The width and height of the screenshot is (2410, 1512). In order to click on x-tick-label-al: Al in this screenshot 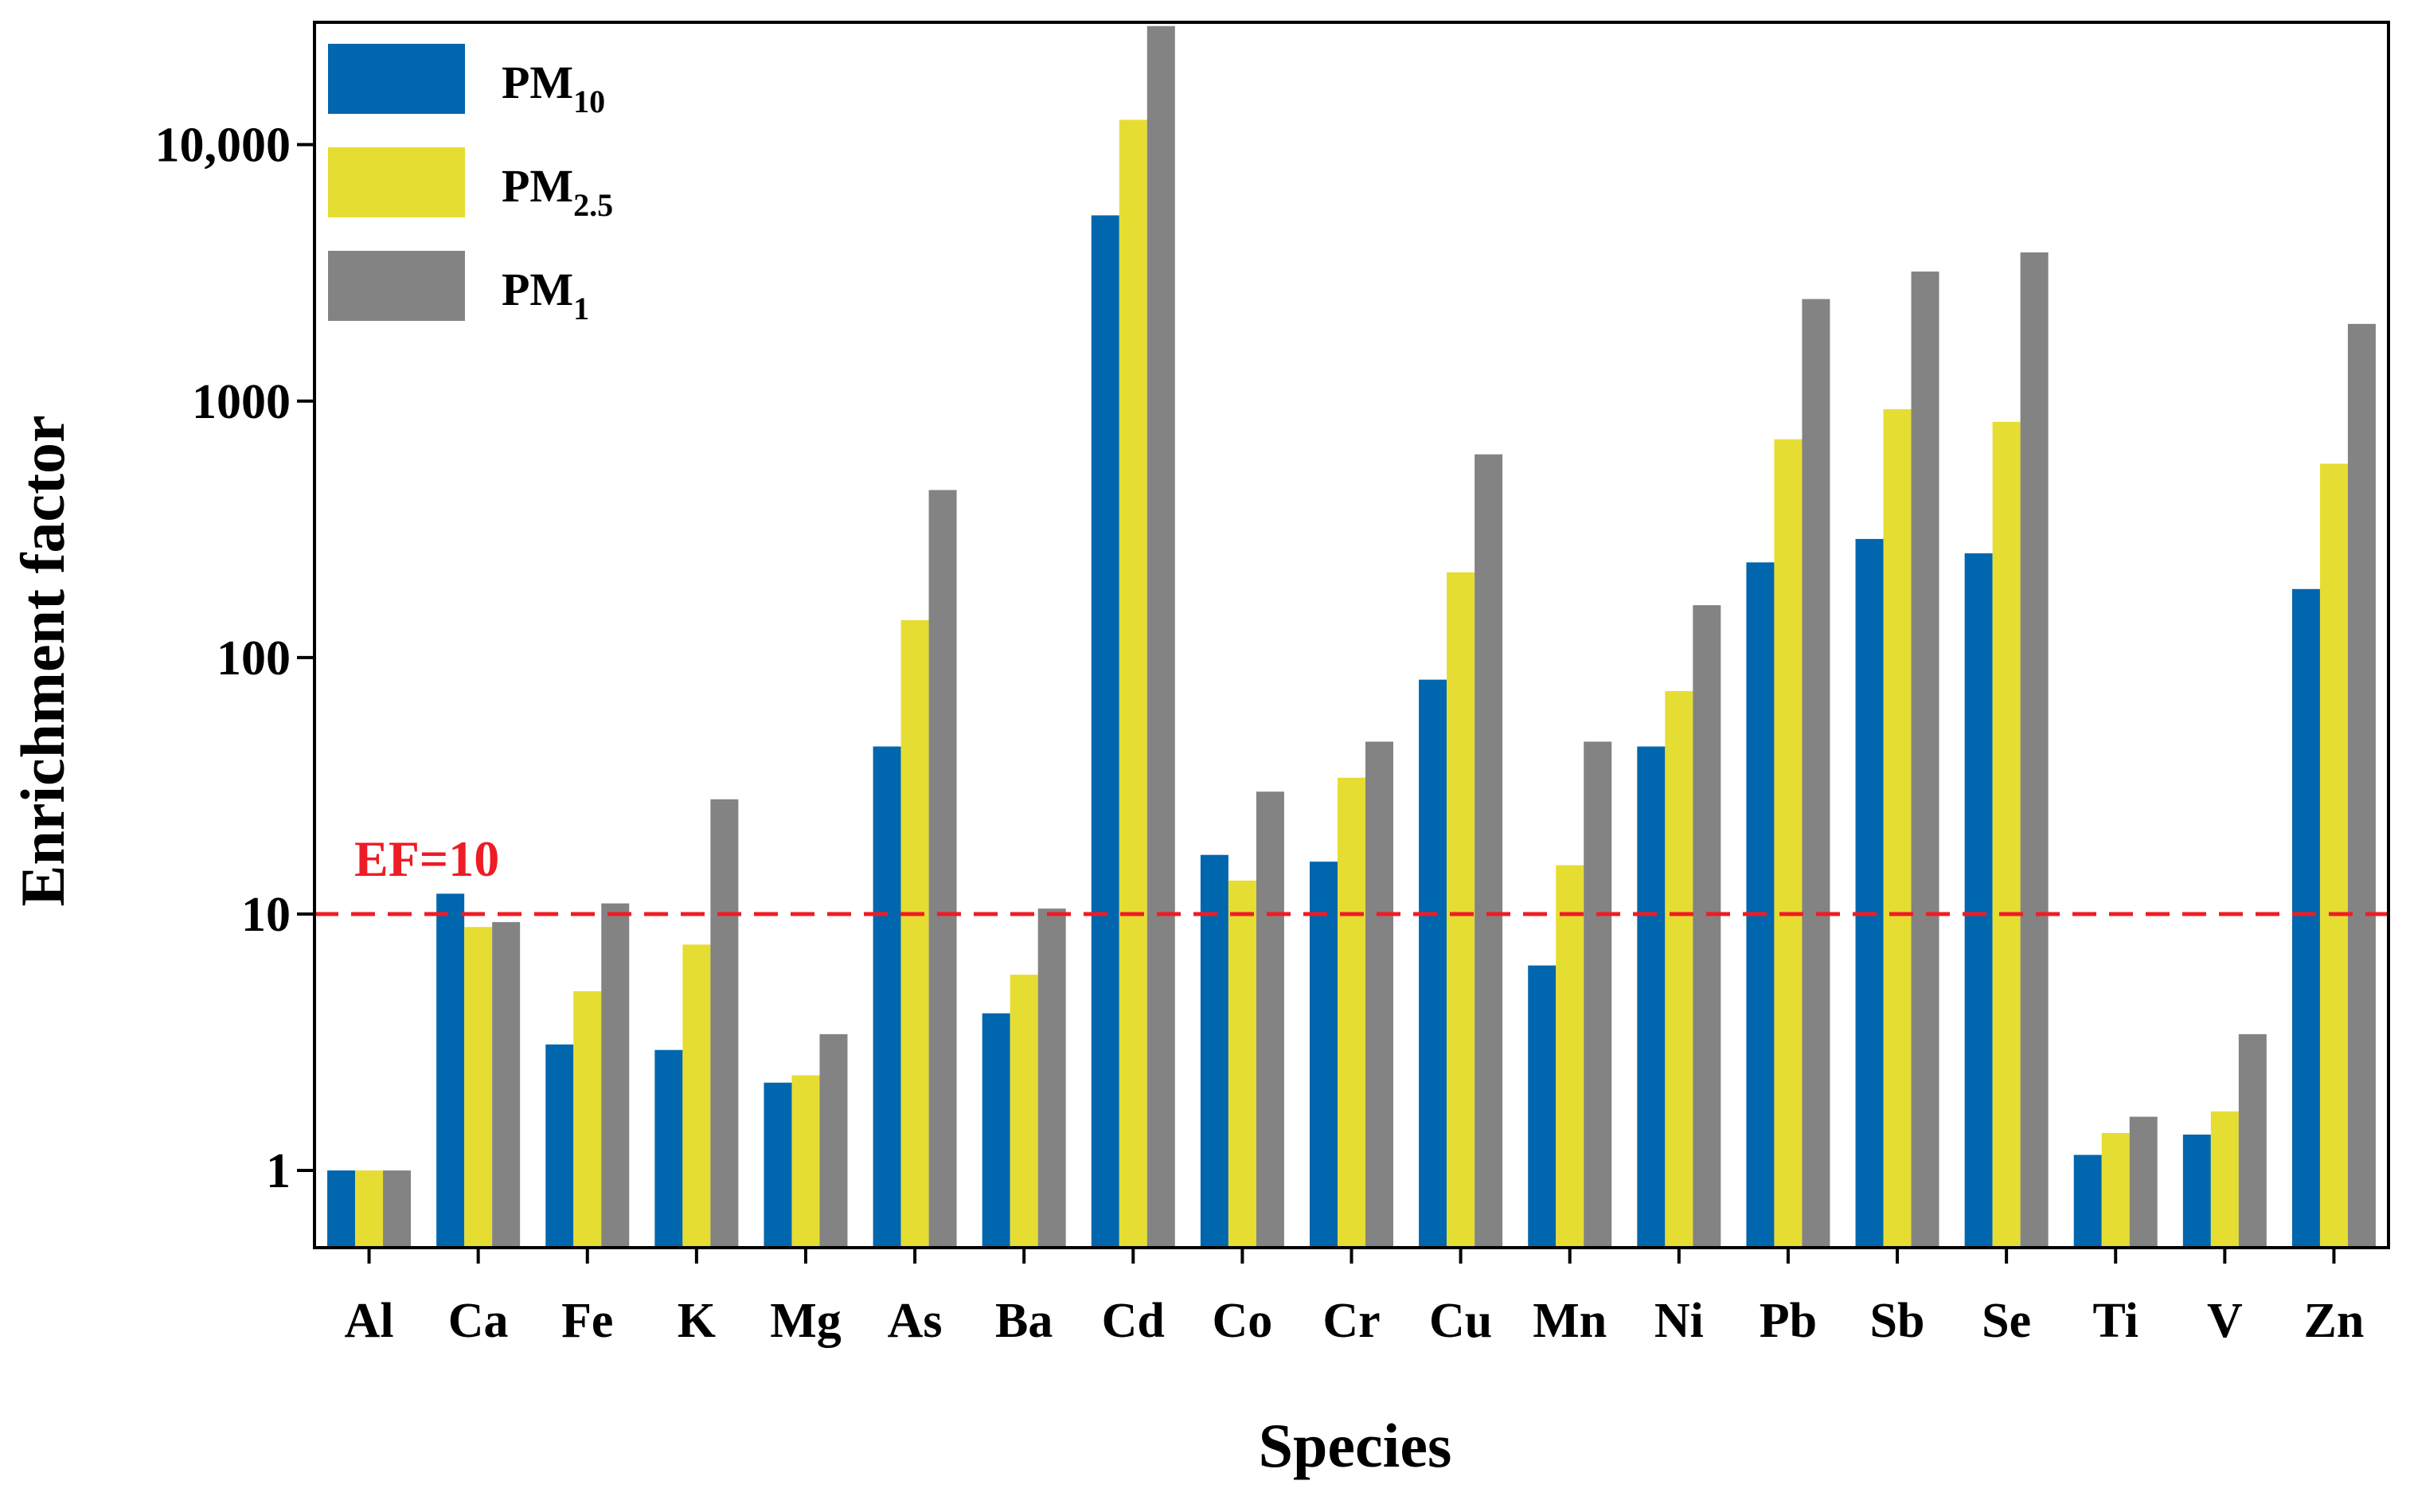, I will do `click(369, 1321)`.